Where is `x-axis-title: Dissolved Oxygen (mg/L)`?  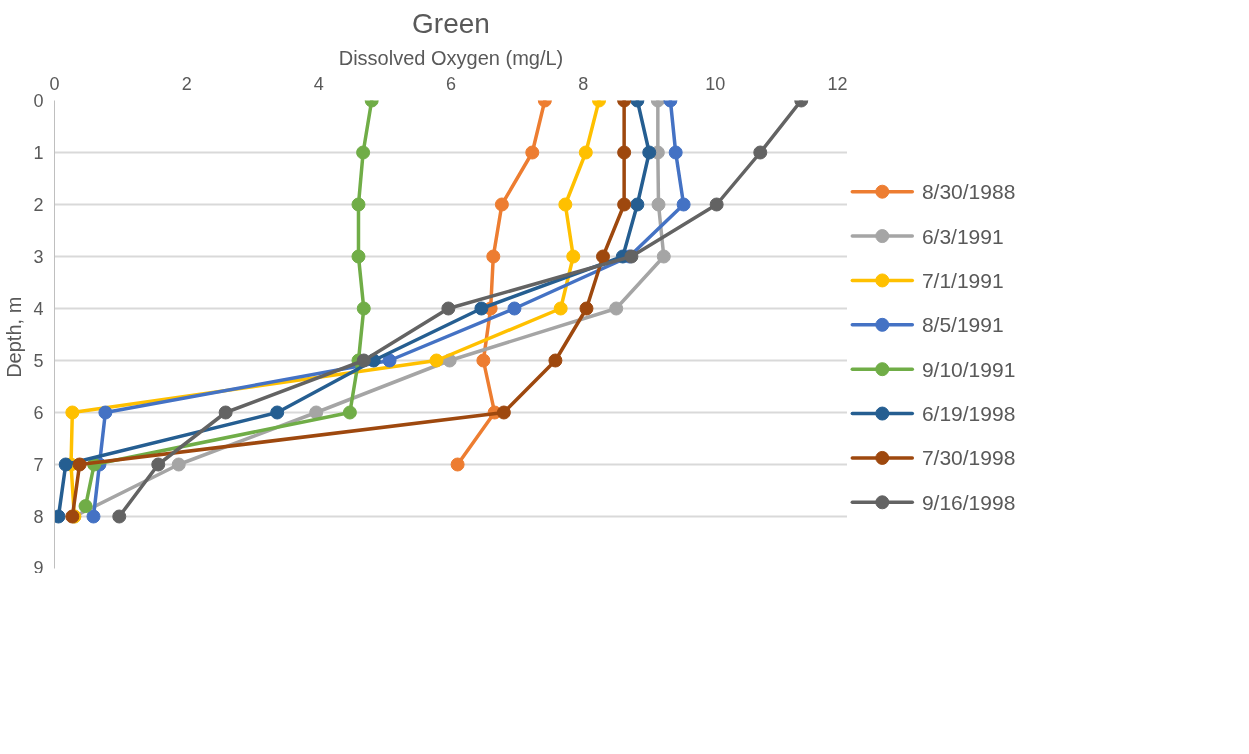
x-axis-title: Dissolved Oxygen (mg/L) is located at coordinates (451, 57).